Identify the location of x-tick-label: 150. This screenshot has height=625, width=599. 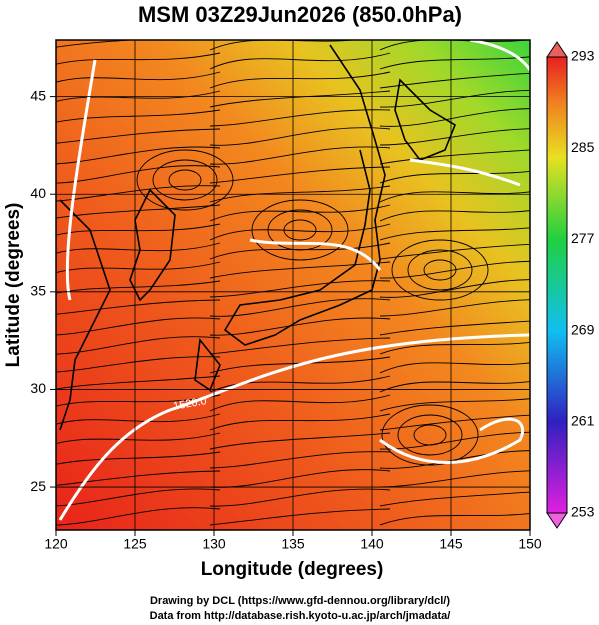
(530, 544).